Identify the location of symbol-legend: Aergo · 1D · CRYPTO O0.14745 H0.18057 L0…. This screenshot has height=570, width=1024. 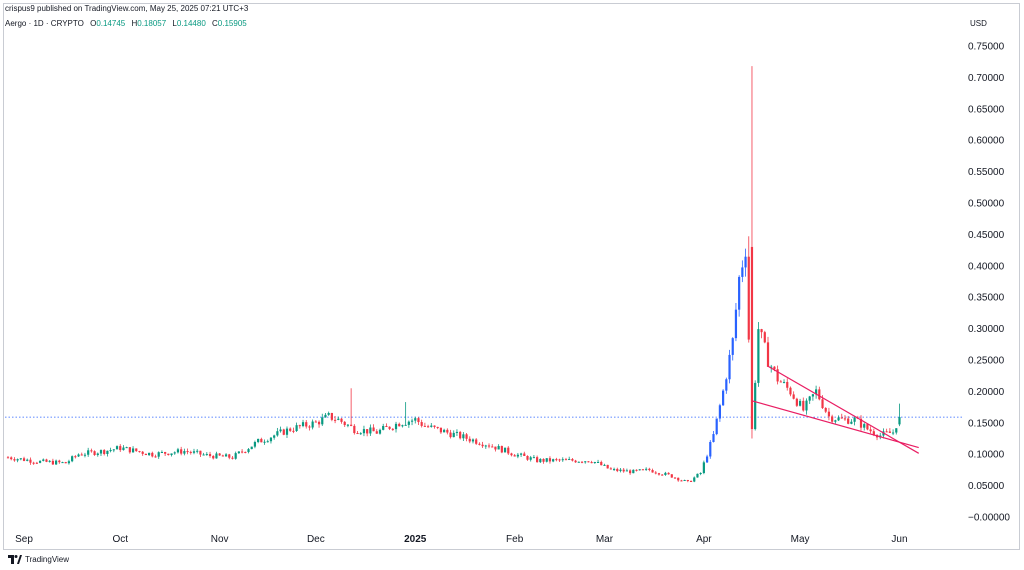
(126, 23).